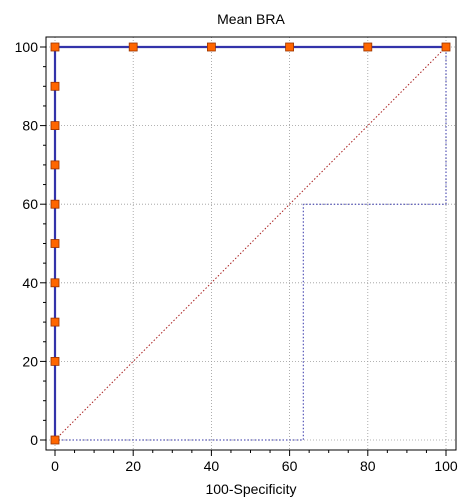  I want to click on y-tick-label-1: 20, so click(30, 361).